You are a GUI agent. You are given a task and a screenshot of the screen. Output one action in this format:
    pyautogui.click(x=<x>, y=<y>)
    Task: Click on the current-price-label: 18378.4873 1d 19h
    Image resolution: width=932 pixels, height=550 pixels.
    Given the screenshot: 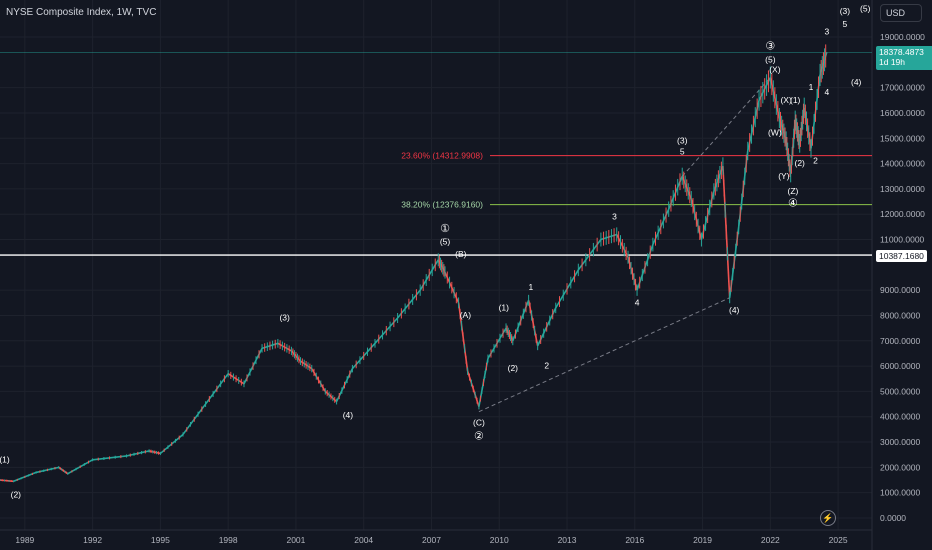 What is the action you would take?
    pyautogui.click(x=904, y=58)
    